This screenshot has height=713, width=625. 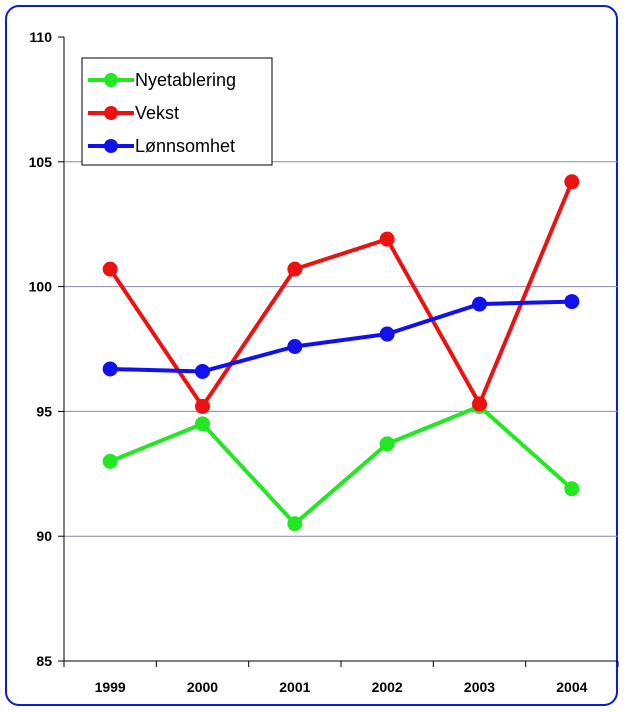 I want to click on x-tick-label: 2004, so click(x=571, y=687).